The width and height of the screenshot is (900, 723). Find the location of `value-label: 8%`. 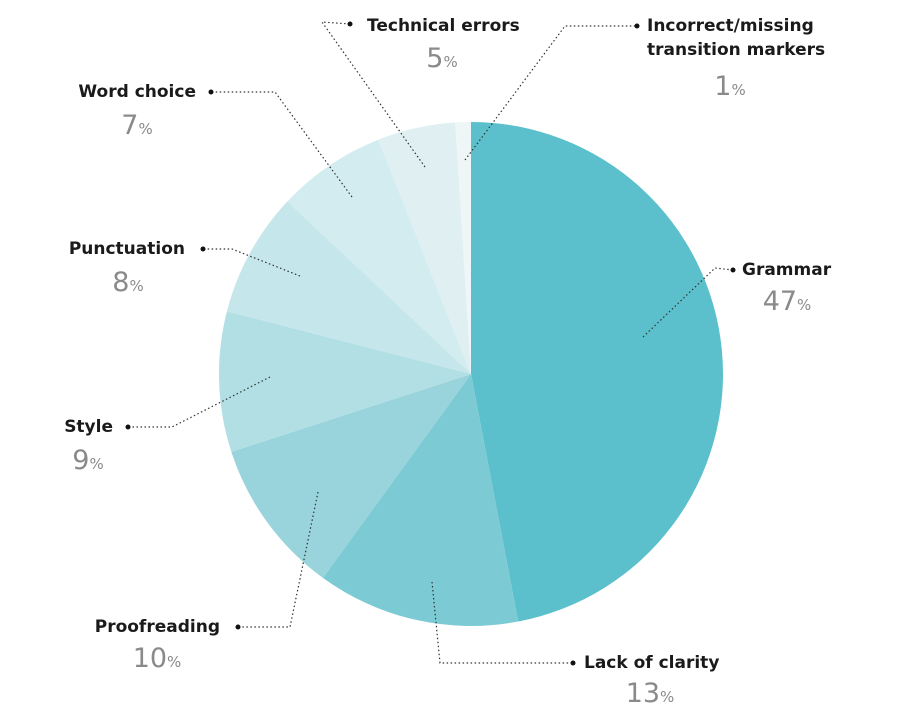

value-label: 8% is located at coordinates (128, 282).